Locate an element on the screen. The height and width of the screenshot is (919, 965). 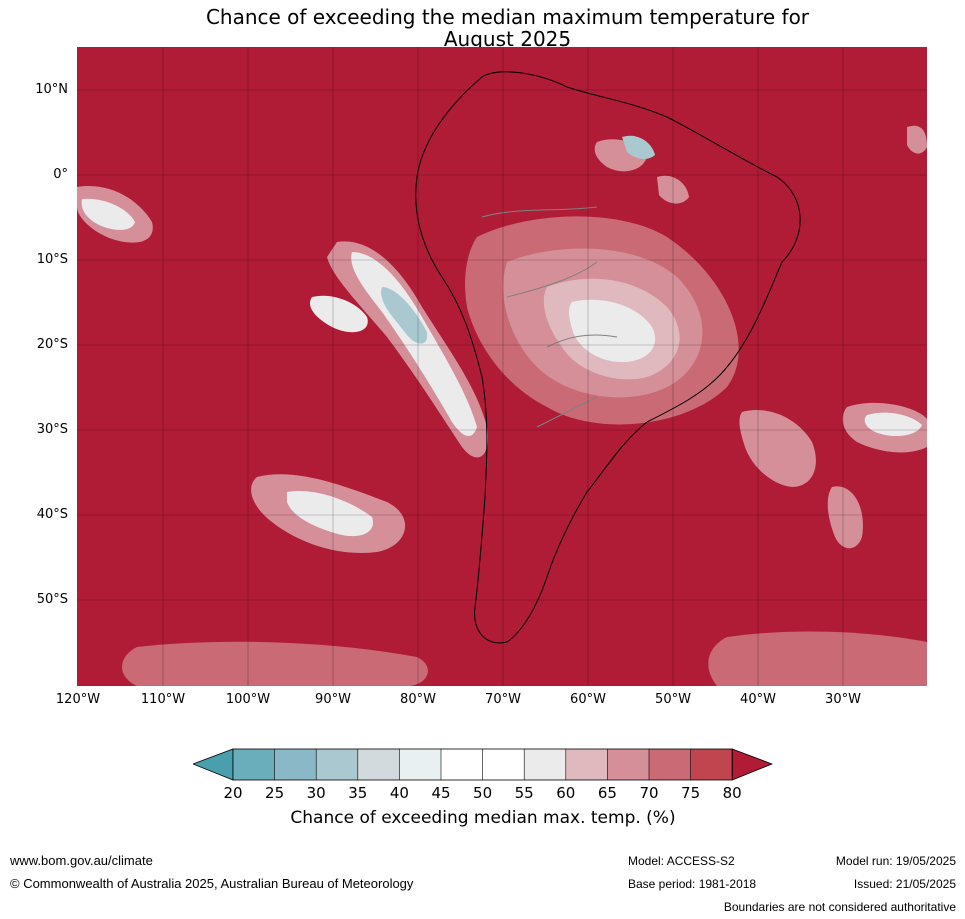
colorbar is located at coordinates (483, 764).